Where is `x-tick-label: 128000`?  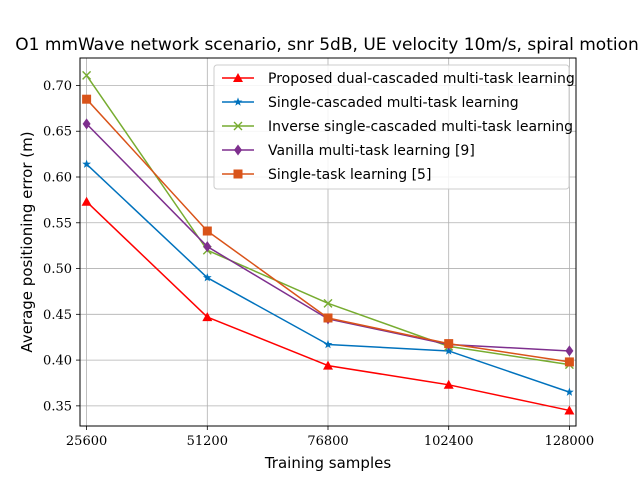 x-tick-label: 128000 is located at coordinates (570, 441).